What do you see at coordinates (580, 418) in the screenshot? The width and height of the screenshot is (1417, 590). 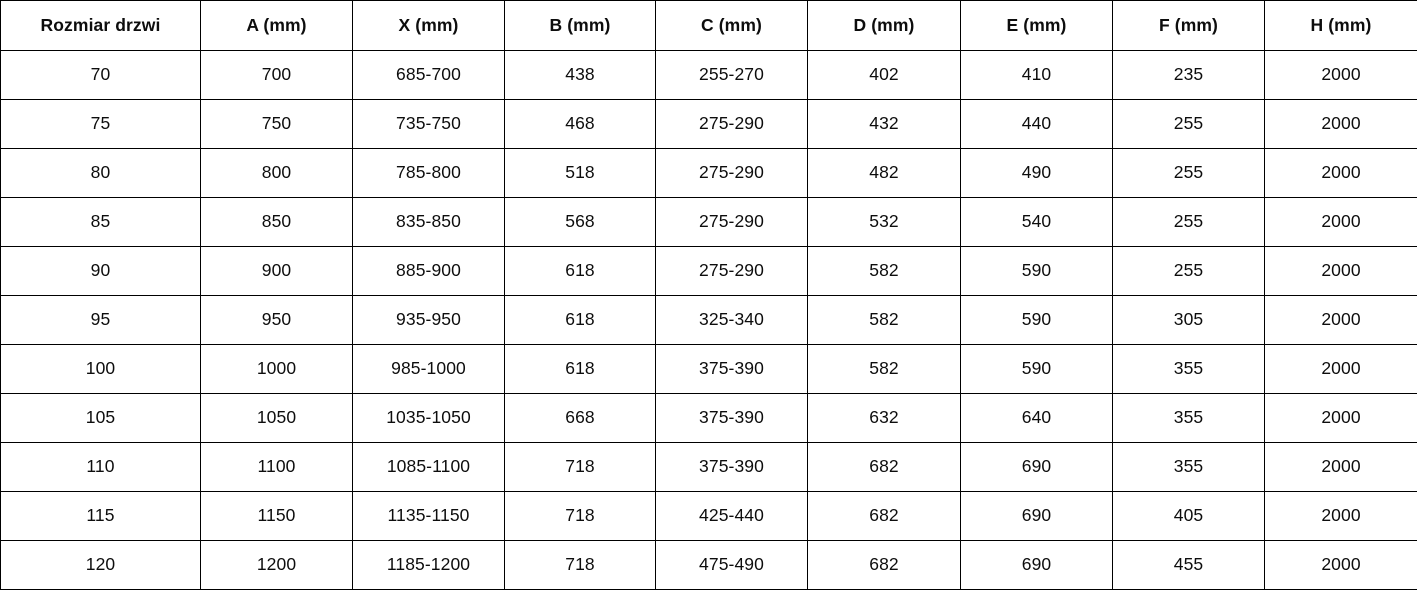 I see `cell-b: 668` at bounding box center [580, 418].